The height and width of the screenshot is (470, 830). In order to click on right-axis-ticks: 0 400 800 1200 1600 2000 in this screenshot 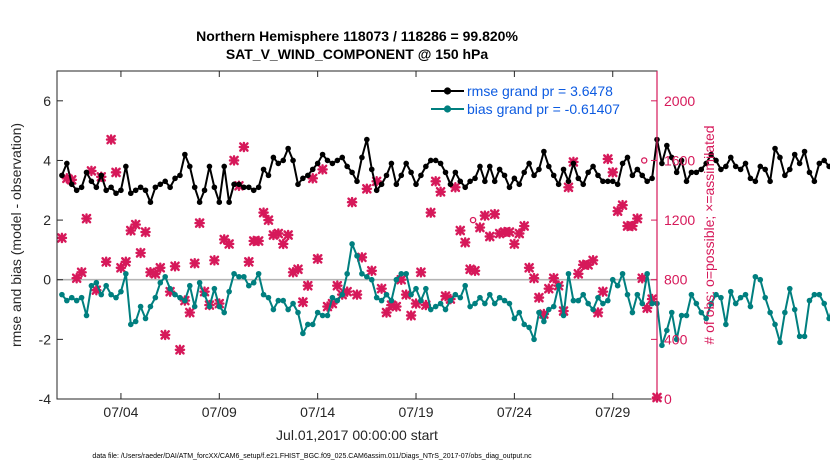, I will do `click(673, 239)`.